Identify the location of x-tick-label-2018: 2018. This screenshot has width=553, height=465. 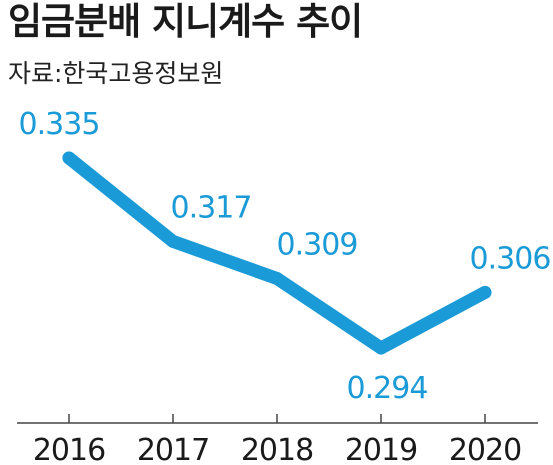
(277, 449).